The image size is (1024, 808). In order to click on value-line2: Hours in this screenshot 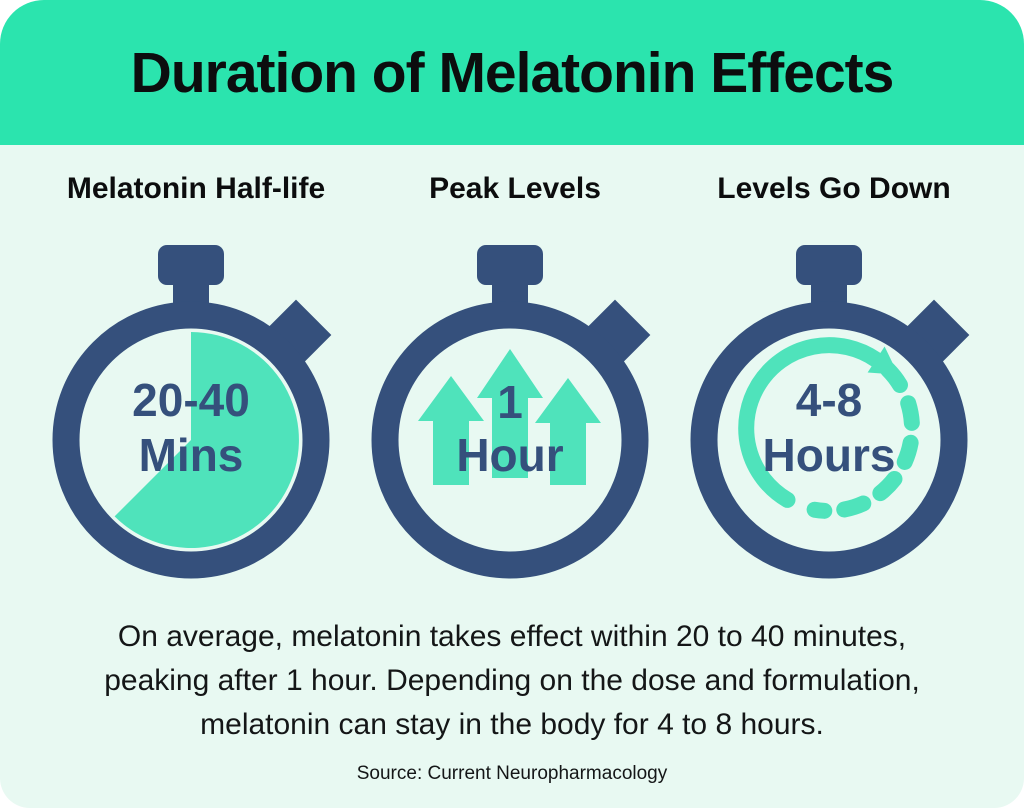, I will do `click(829, 455)`.